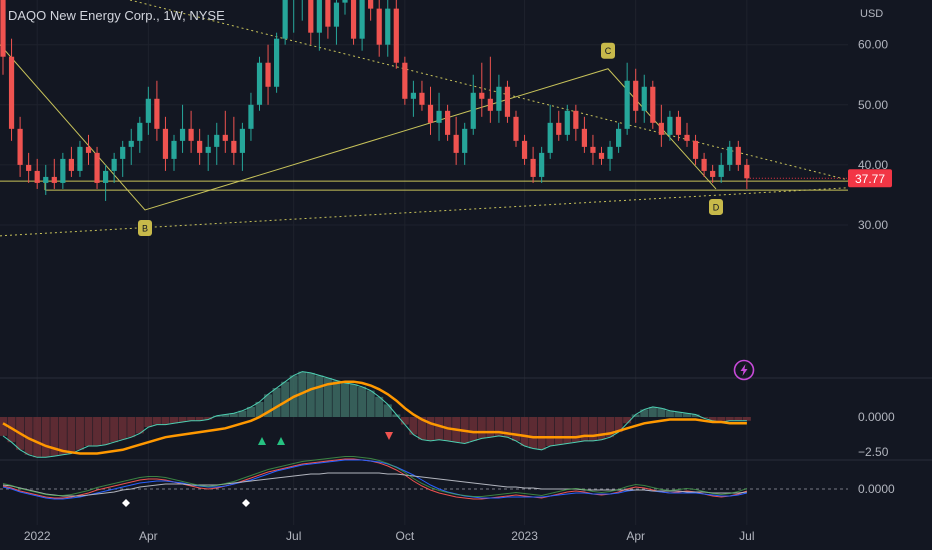  I want to click on lightning-icon, so click(744, 370).